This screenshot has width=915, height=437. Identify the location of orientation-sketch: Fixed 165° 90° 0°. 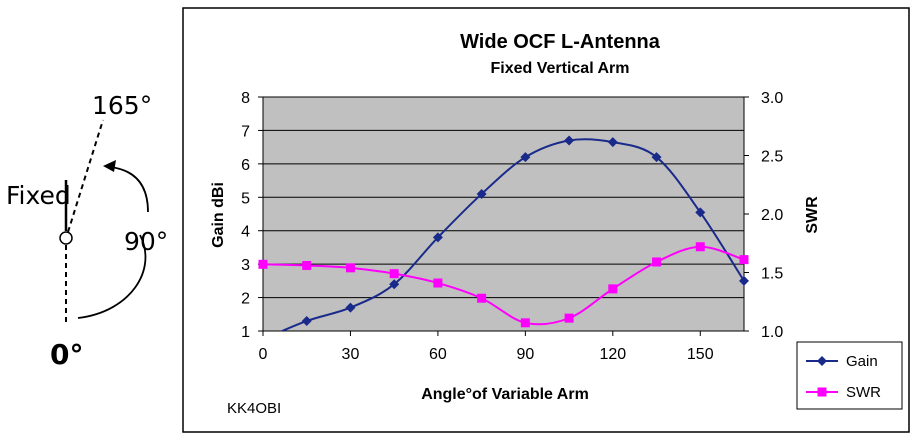
(87, 231).